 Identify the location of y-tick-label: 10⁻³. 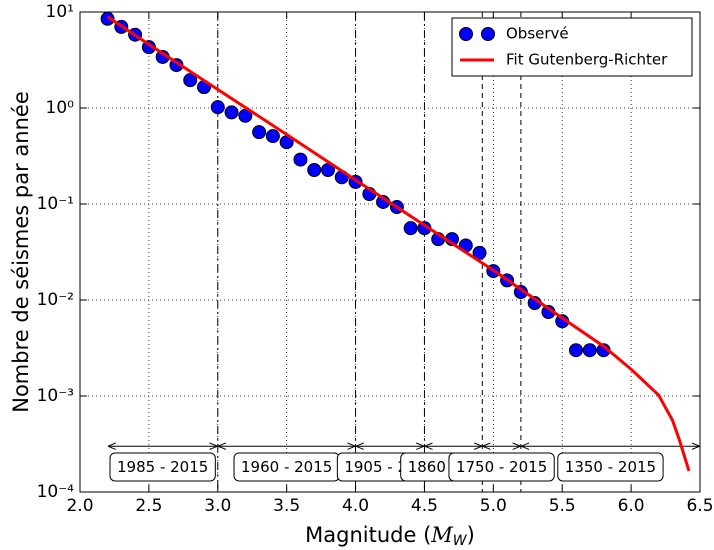
(55, 396).